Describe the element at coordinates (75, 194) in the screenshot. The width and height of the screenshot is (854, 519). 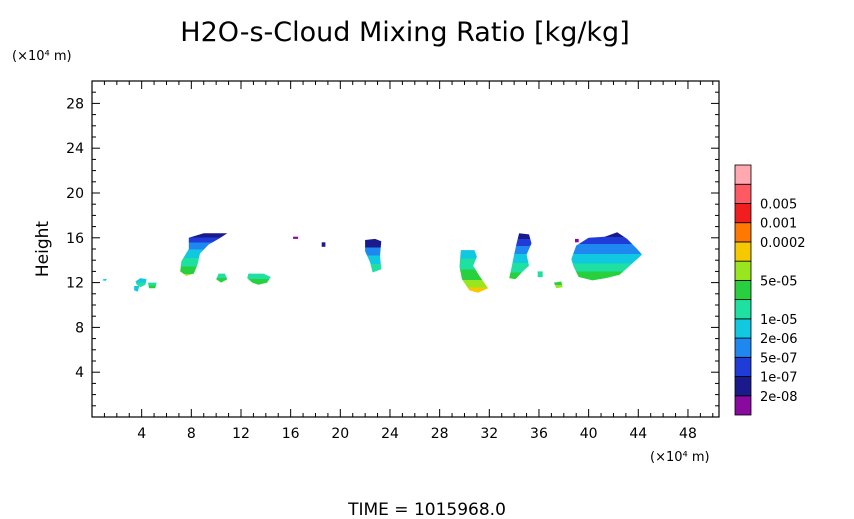
I see `y-tick-label: 20` at that location.